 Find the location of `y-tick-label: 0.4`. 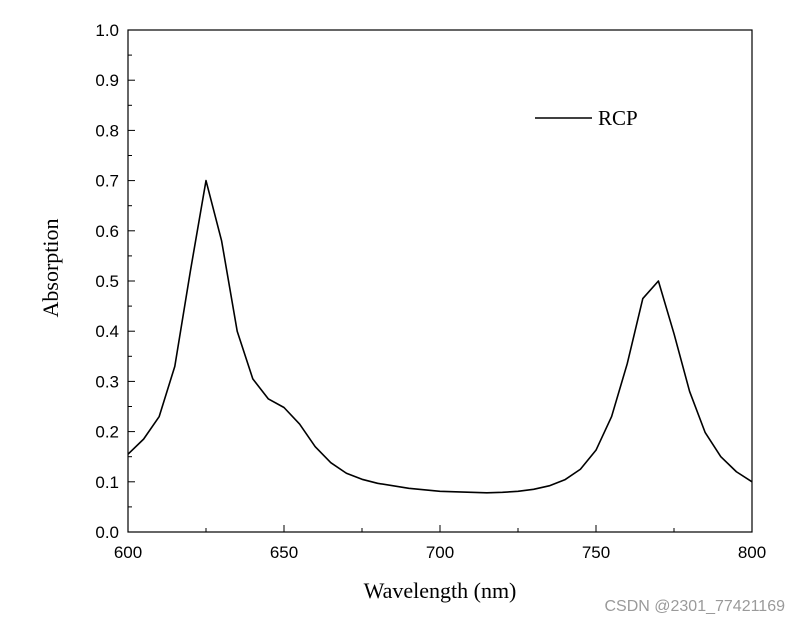

y-tick-label: 0.4 is located at coordinates (107, 331).